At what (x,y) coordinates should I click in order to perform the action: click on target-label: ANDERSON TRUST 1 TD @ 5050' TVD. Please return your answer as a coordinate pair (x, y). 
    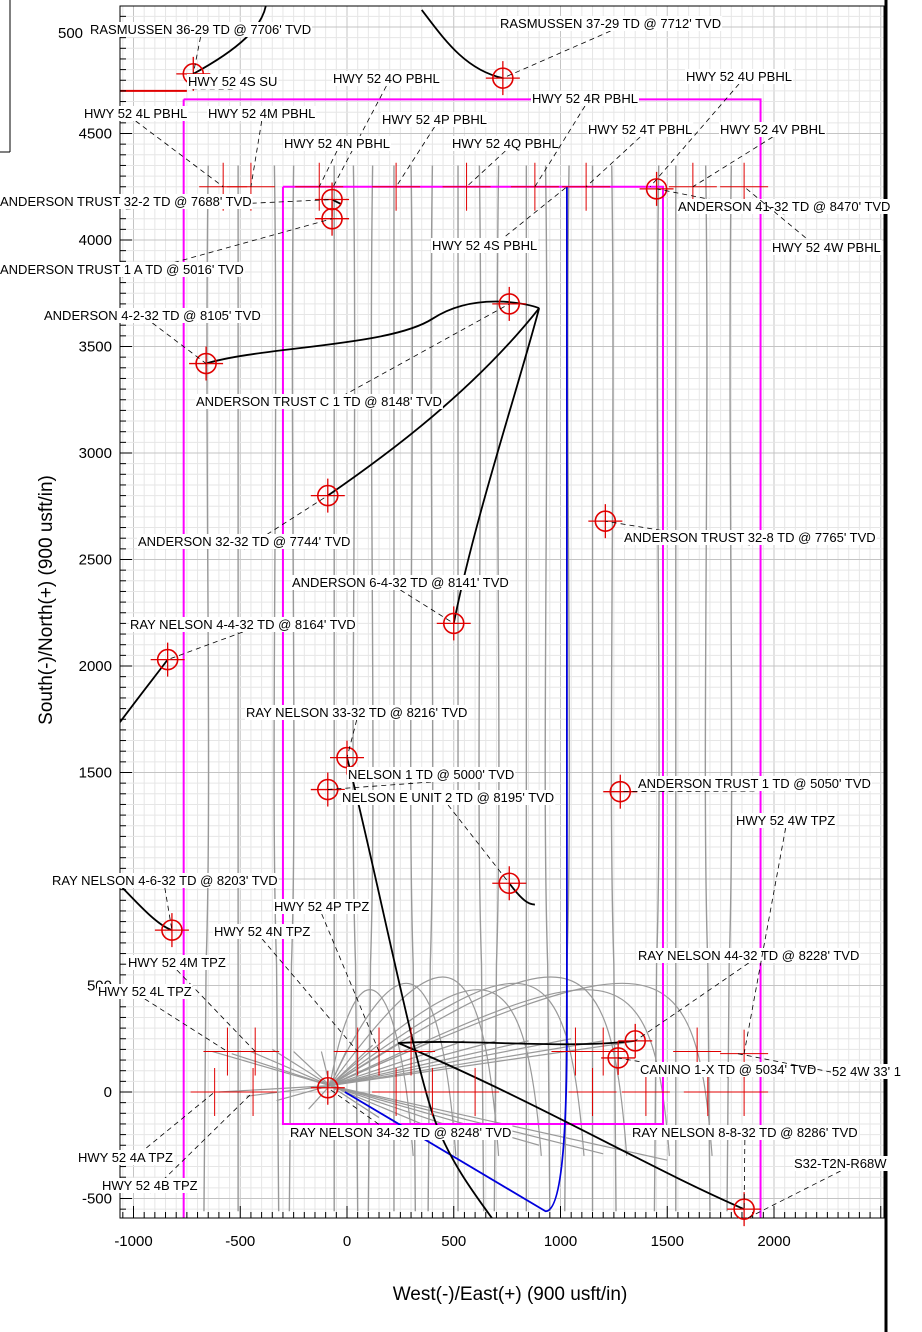
    Looking at the image, I should click on (754, 783).